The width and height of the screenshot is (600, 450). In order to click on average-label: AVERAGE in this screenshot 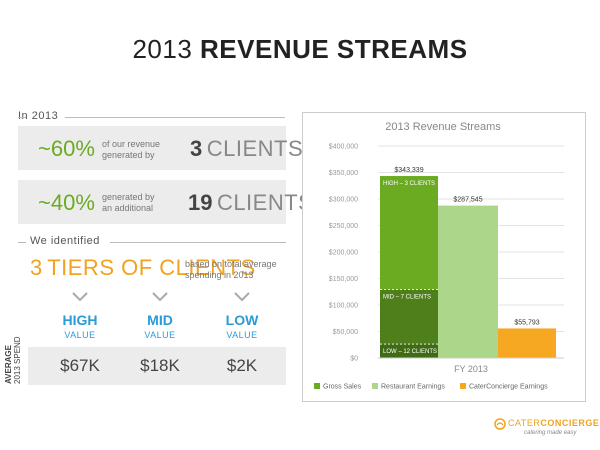, I will do `click(8, 364)`.